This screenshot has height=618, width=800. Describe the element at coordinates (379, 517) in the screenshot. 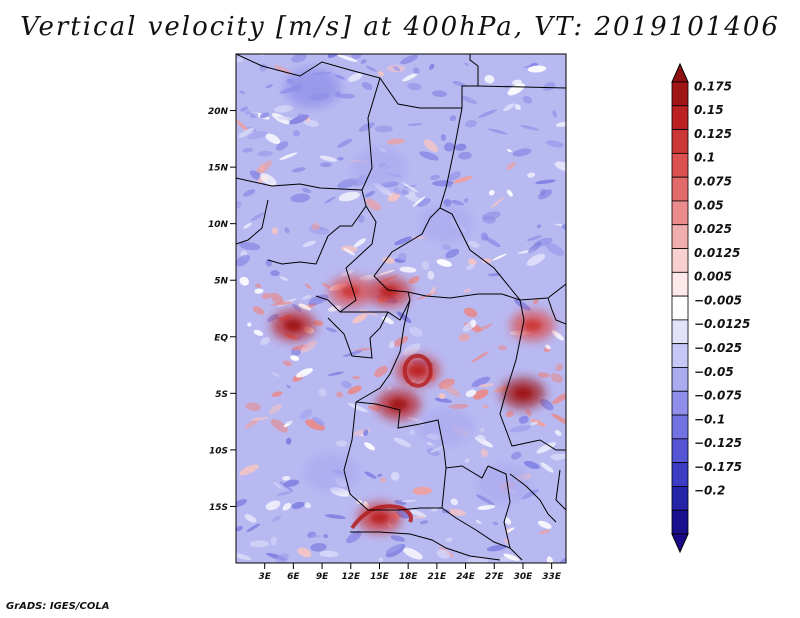

I see `field-core-ascent-arc-southern-africa` at that location.